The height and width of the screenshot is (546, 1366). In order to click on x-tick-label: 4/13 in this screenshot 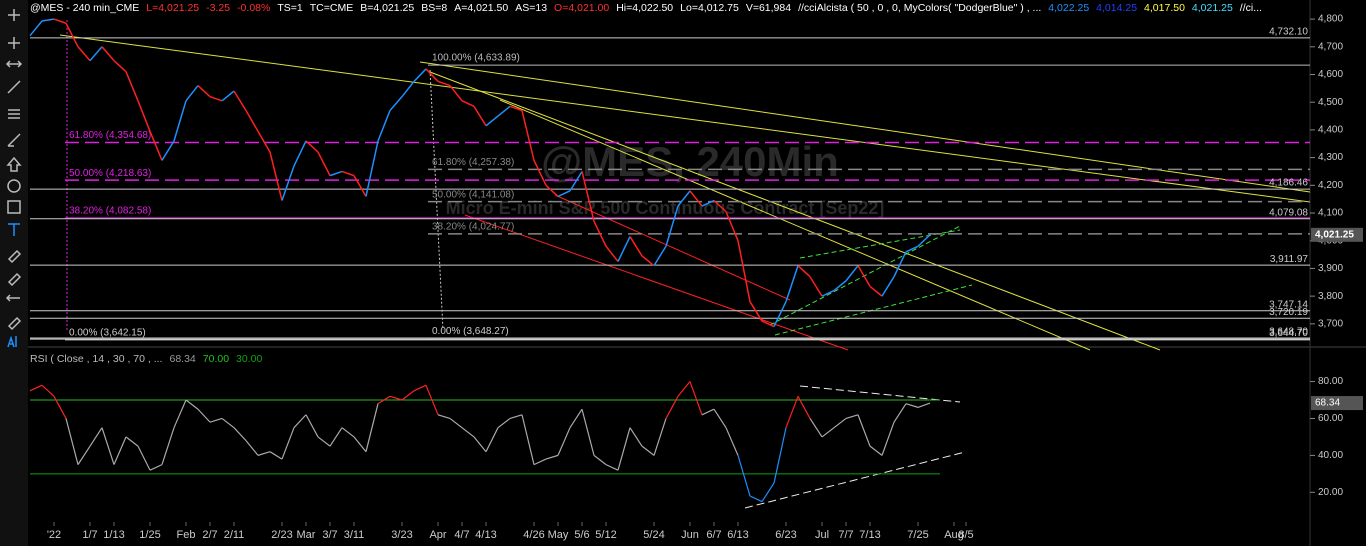, I will do `click(485, 535)`.